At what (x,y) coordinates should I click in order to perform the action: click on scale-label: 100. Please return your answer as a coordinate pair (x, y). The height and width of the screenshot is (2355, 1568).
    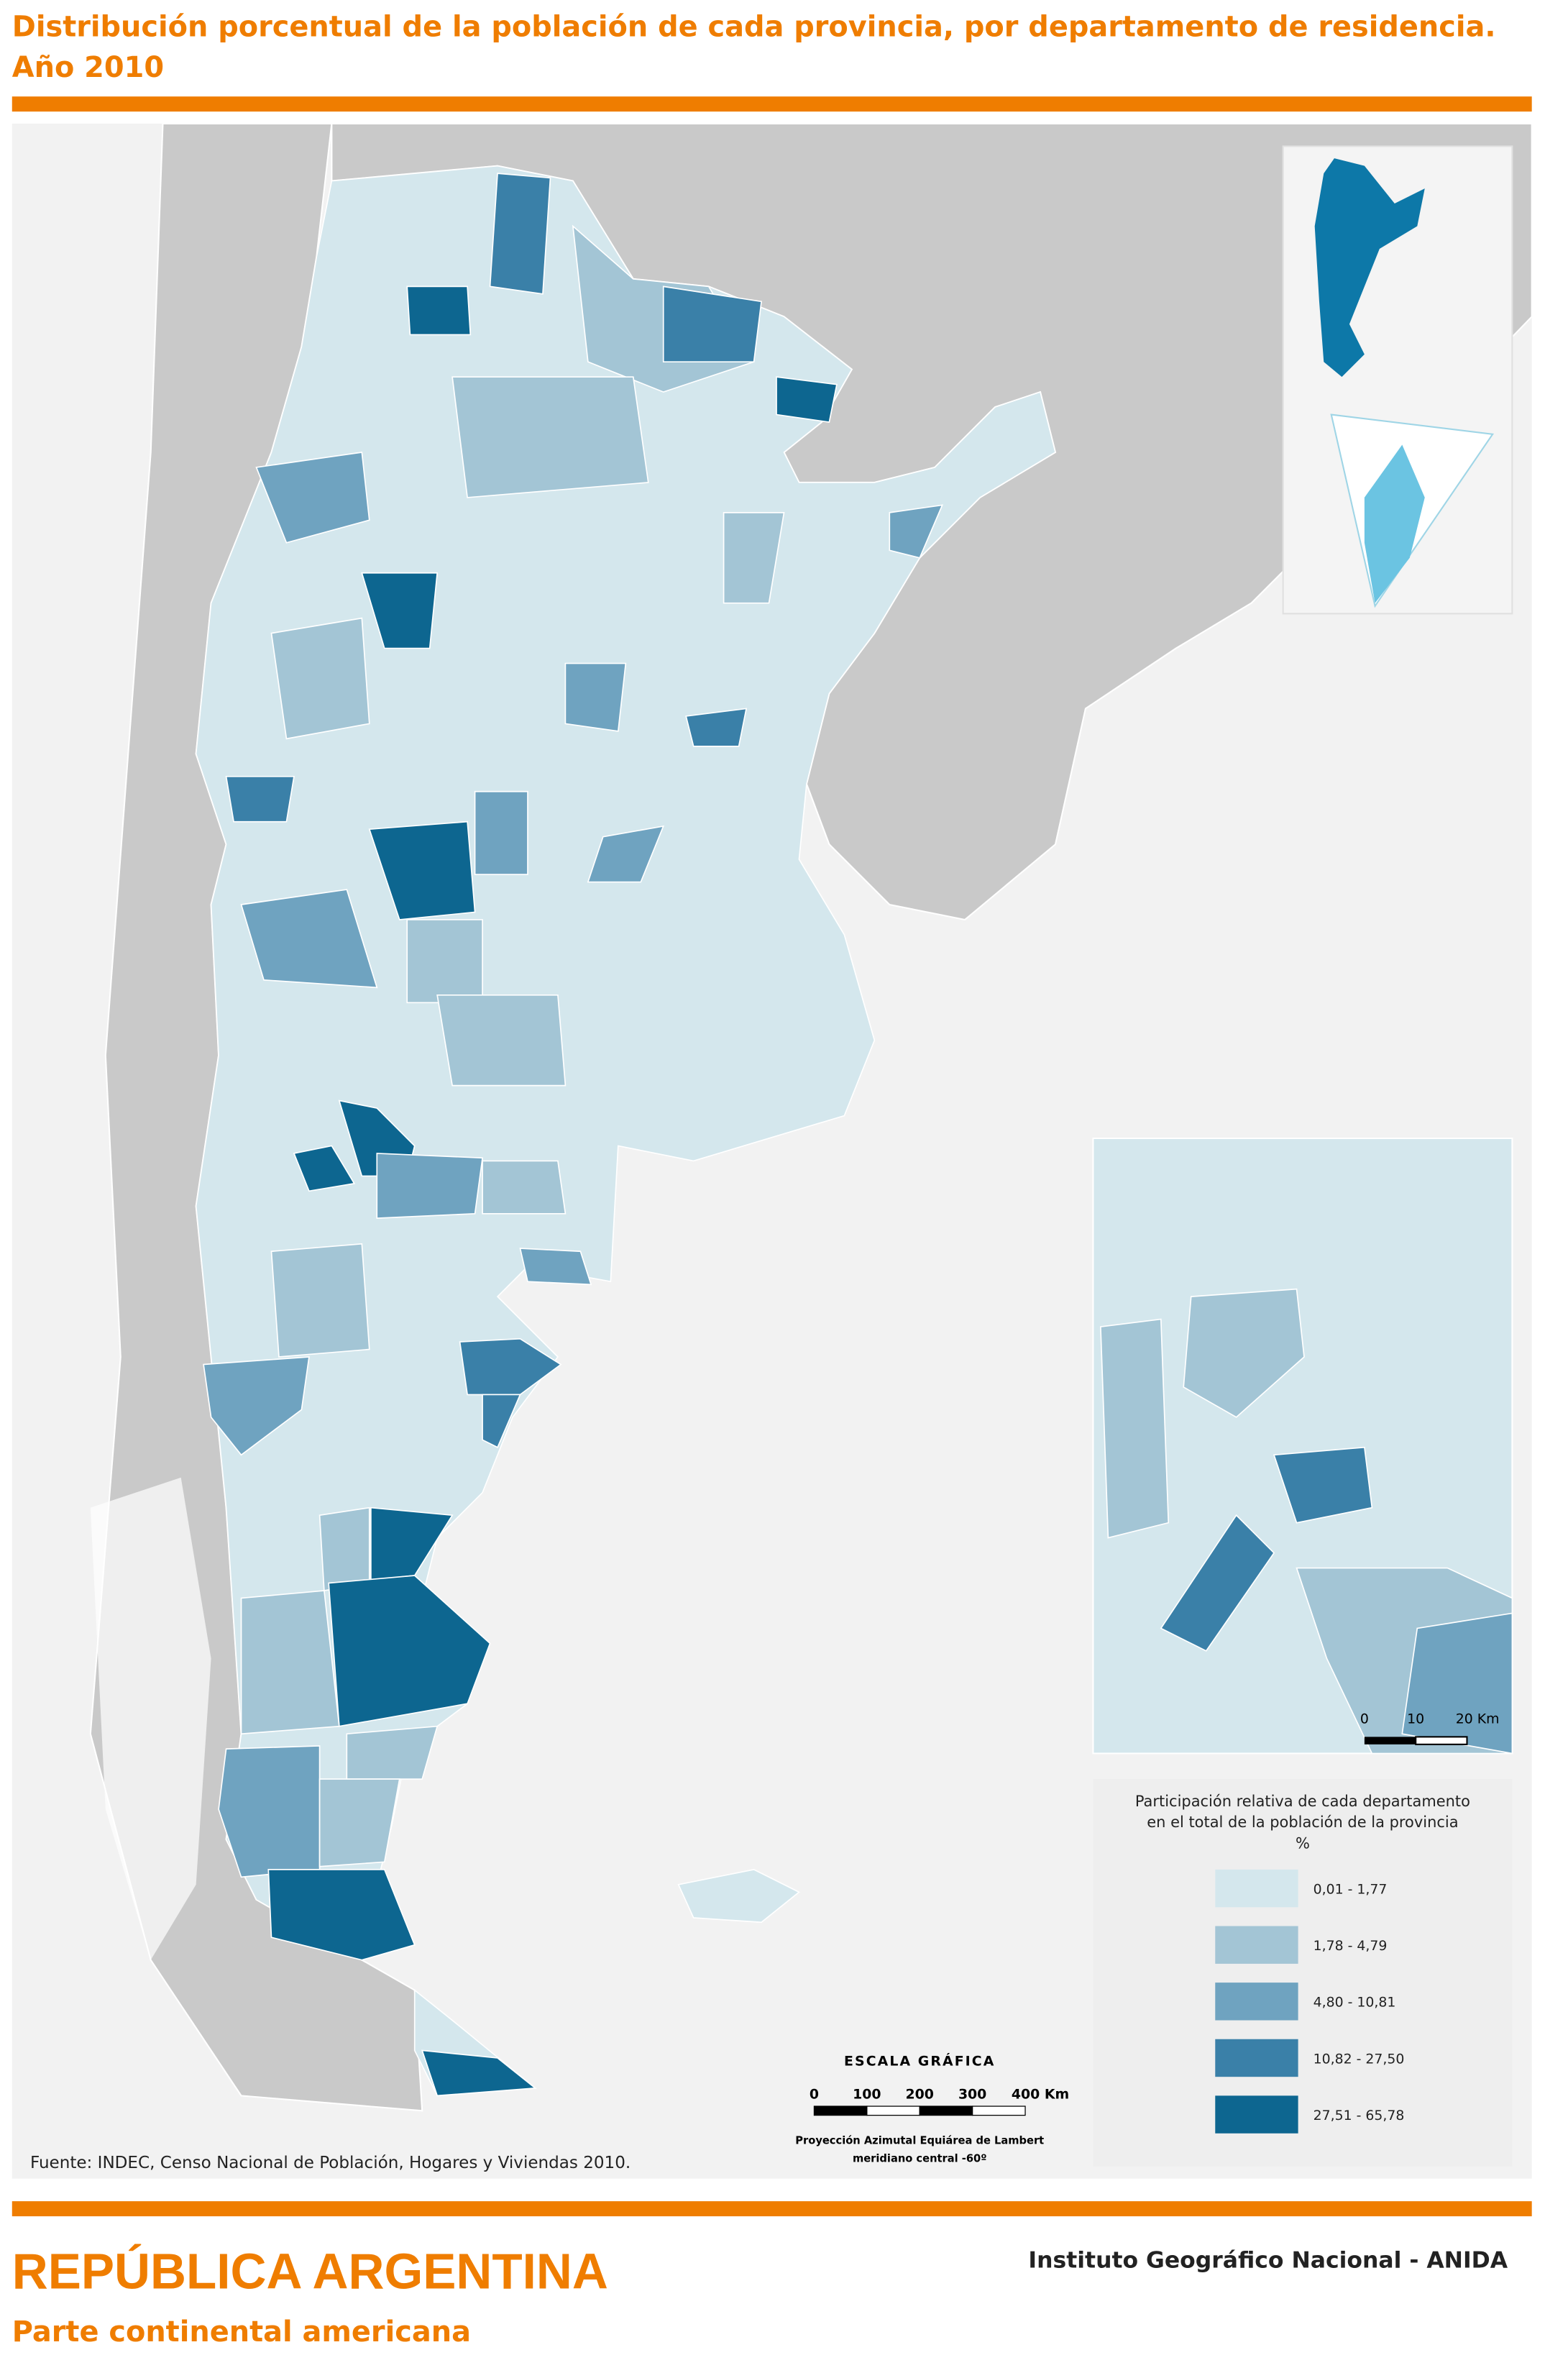
    Looking at the image, I should click on (867, 2095).